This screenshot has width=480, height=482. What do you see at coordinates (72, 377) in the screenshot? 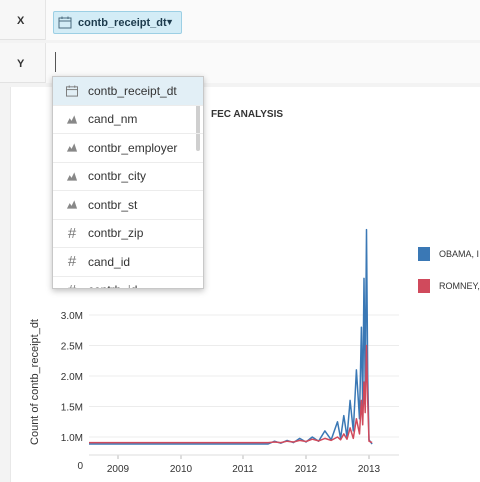
I see `y-tick-label: 2.0M` at bounding box center [72, 377].